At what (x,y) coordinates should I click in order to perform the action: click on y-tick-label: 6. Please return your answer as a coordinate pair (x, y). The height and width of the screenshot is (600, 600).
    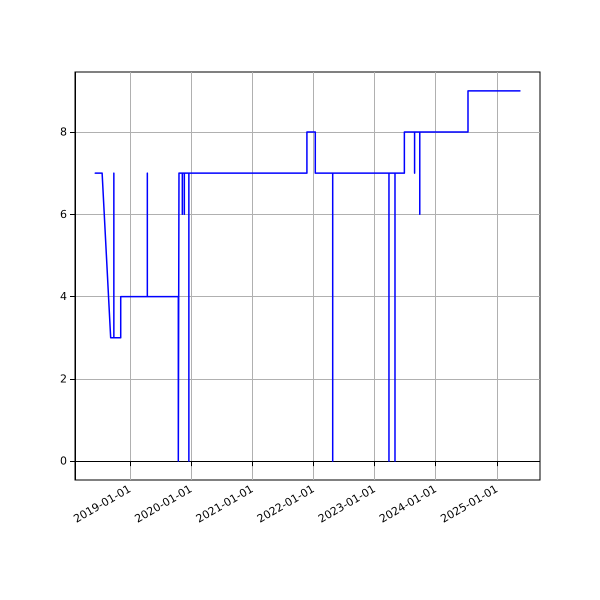
    Looking at the image, I should click on (63, 214).